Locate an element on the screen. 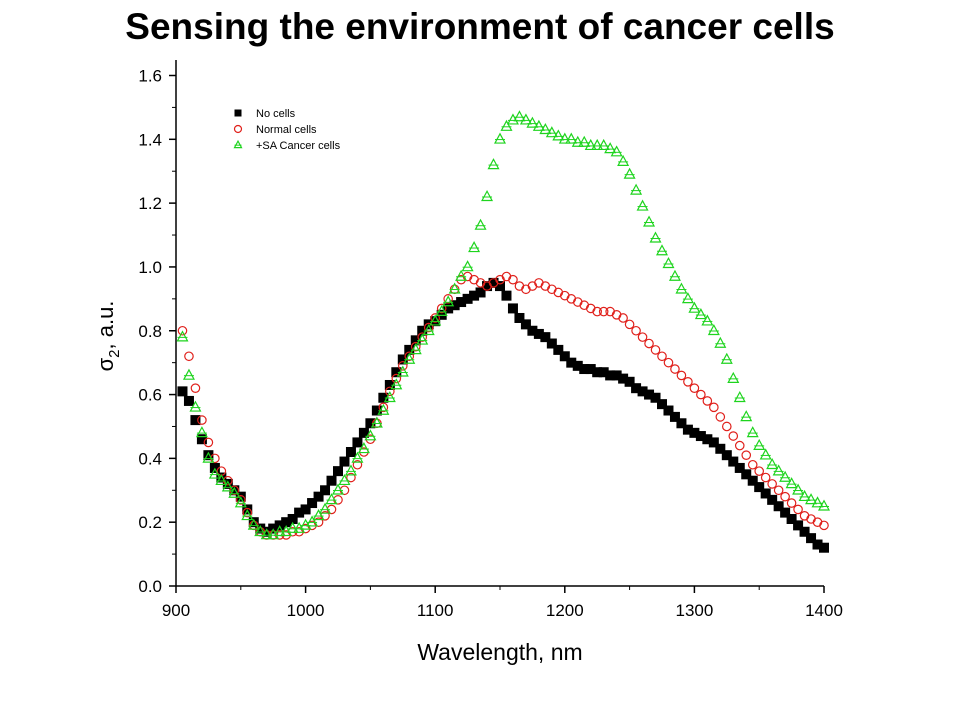 Image resolution: width=960 pixels, height=720 pixels. x-tick-label: 1000 is located at coordinates (306, 610).